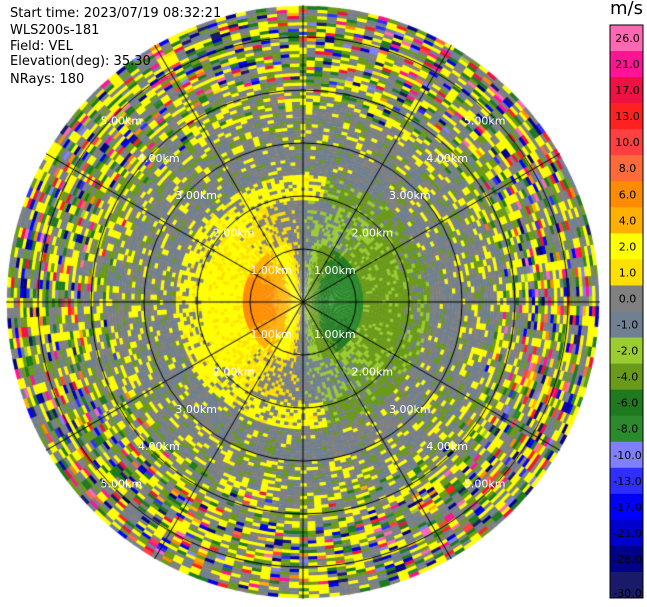 This screenshot has height=607, width=647. I want to click on colorbar-tick-label: 13.0, so click(627, 116).